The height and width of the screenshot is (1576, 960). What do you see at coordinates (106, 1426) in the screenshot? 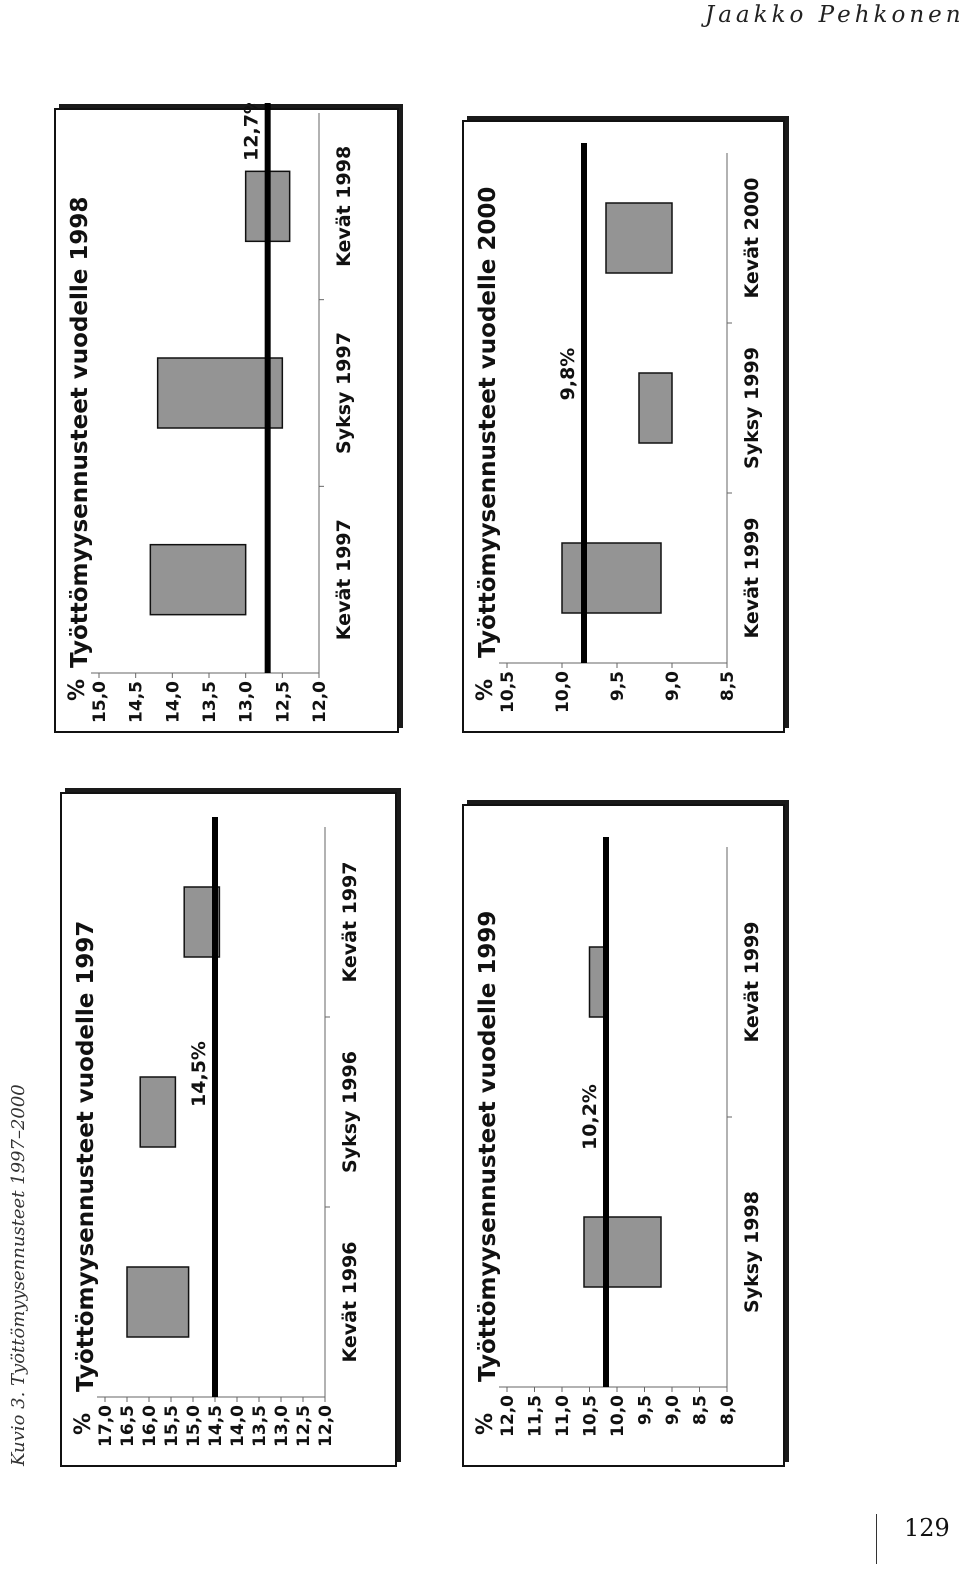
I see `y-tick-label: 17,0` at bounding box center [106, 1426].